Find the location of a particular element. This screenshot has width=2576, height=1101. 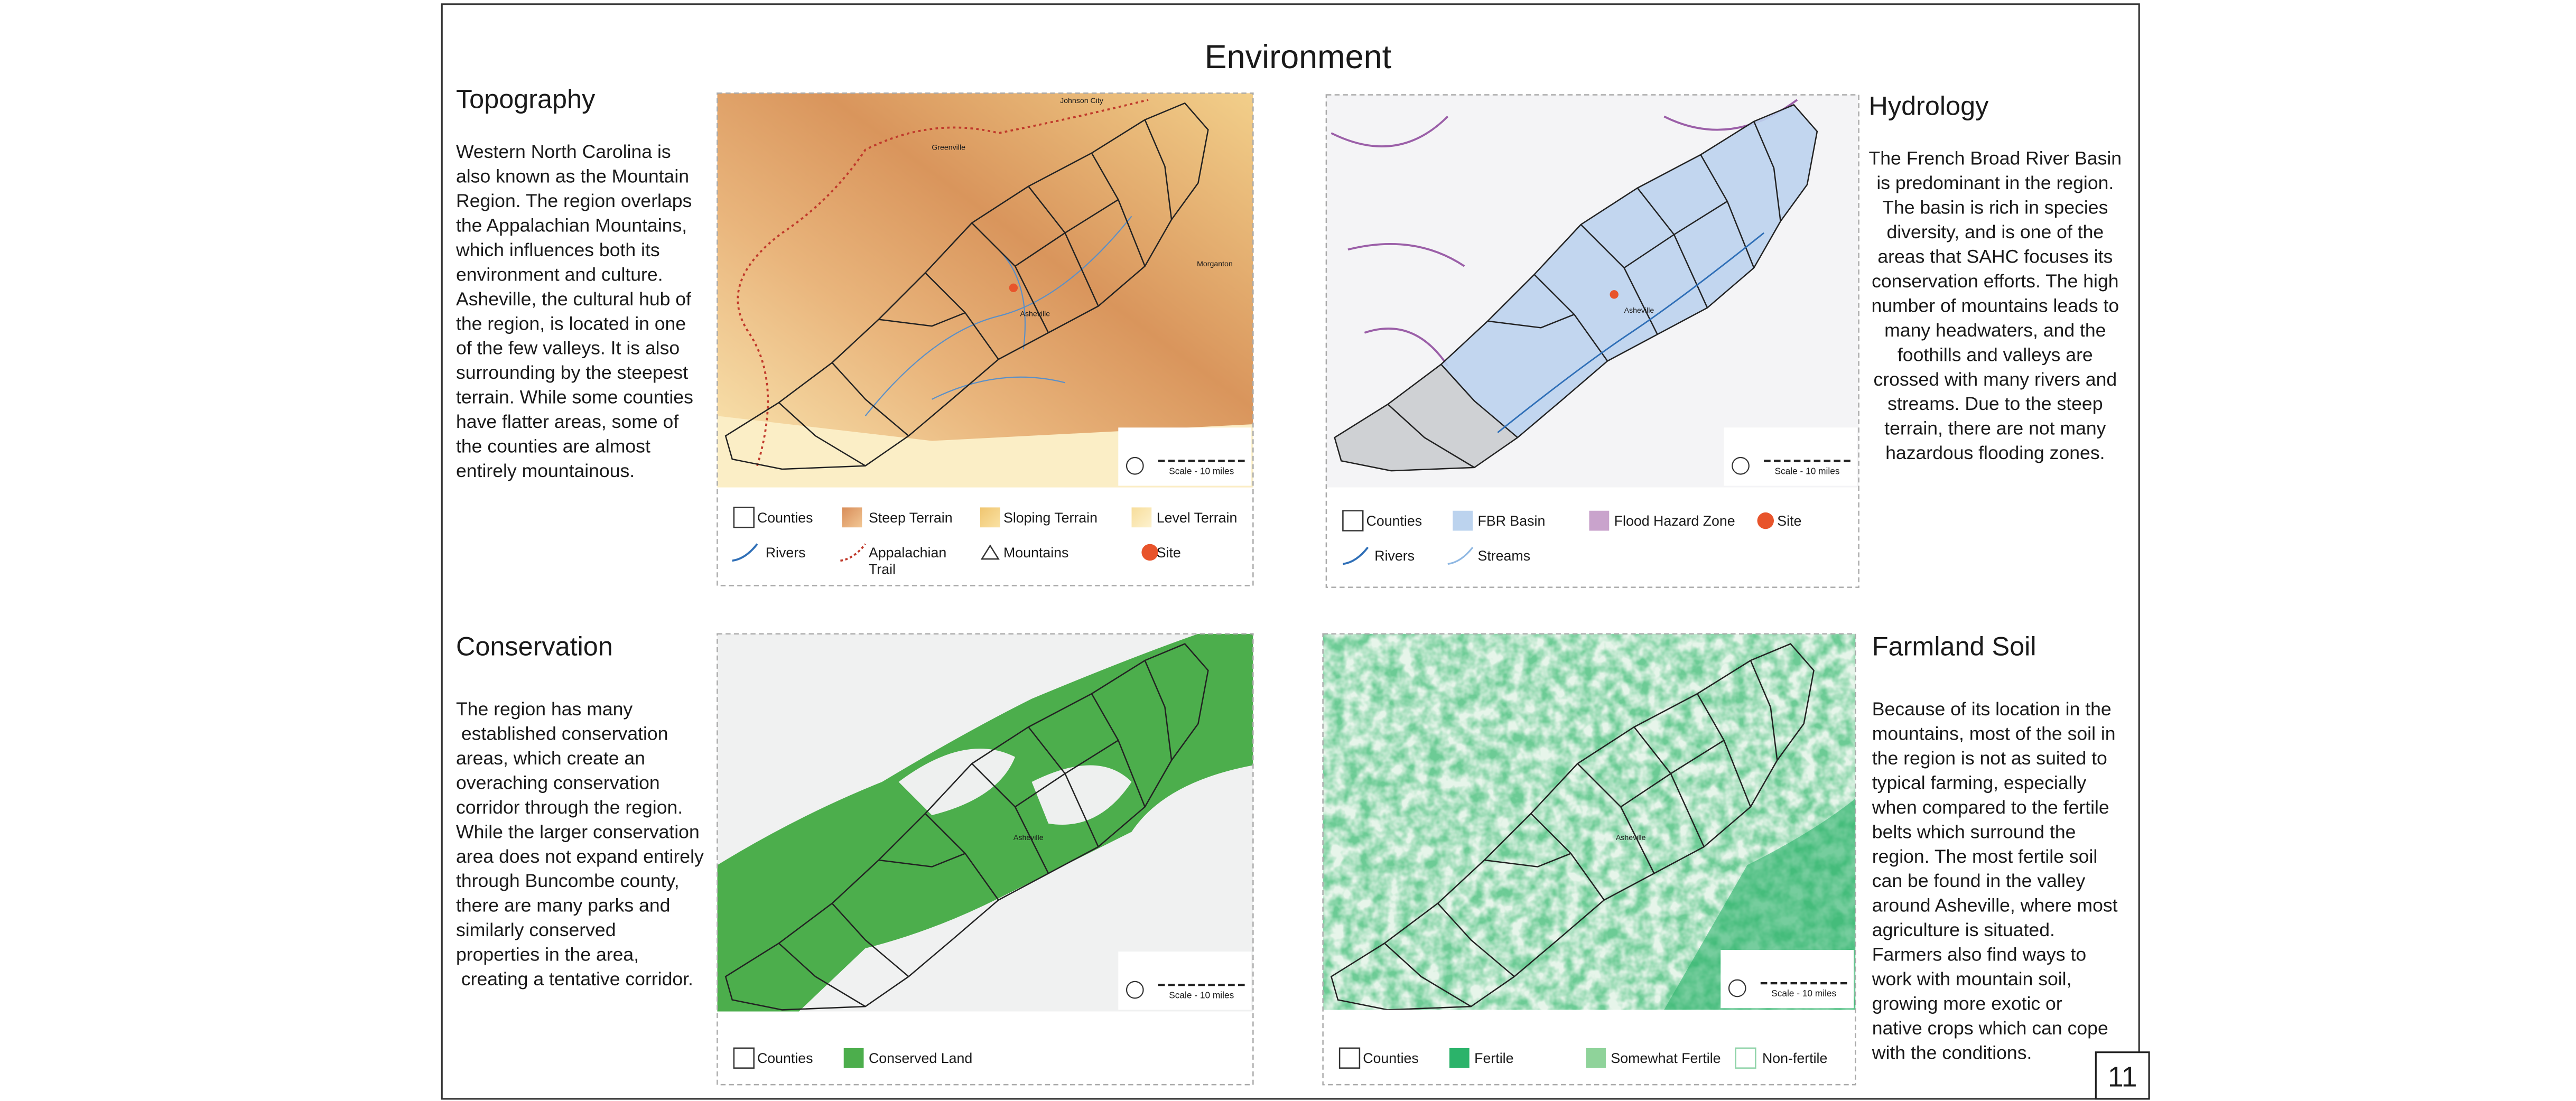

body-line: diversity, and is one of the is located at coordinates (1995, 231).